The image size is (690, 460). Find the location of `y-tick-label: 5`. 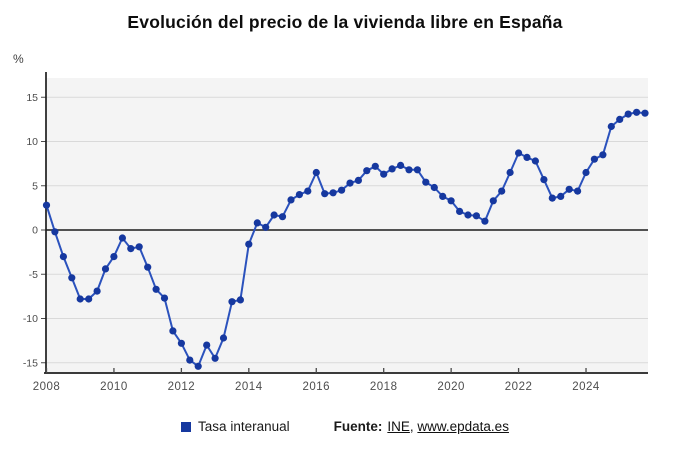

y-tick-label: 5 is located at coordinates (35, 186).